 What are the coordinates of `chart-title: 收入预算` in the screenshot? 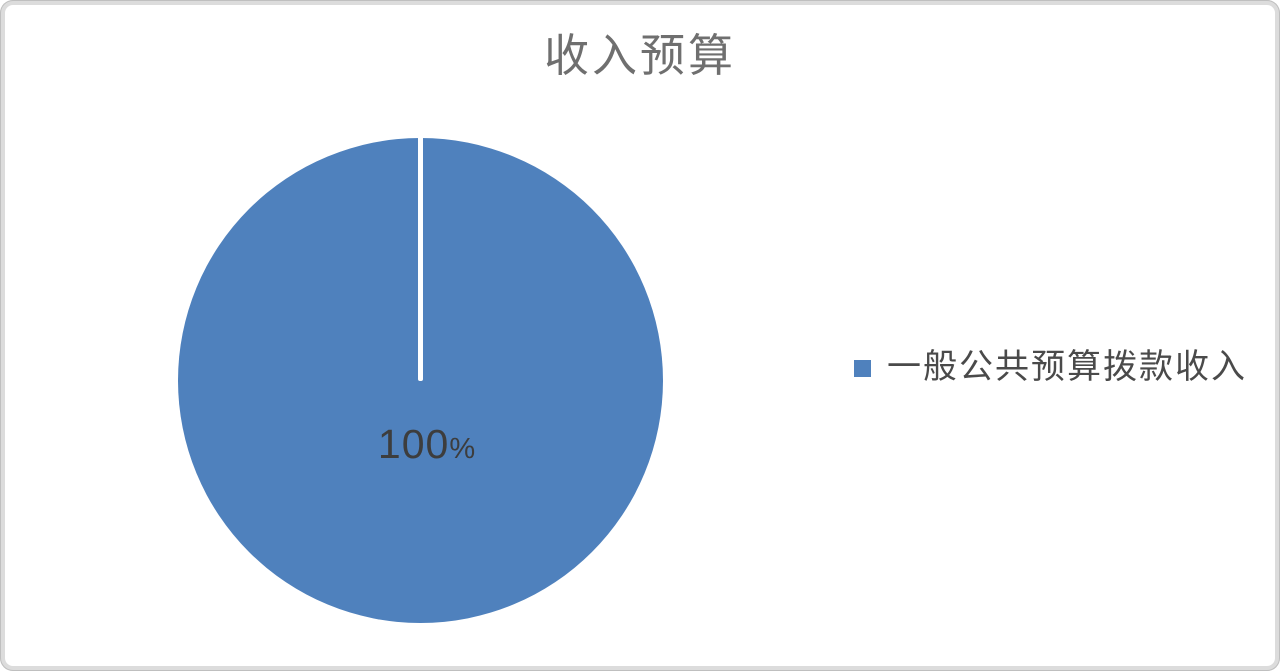 It's located at (639, 56).